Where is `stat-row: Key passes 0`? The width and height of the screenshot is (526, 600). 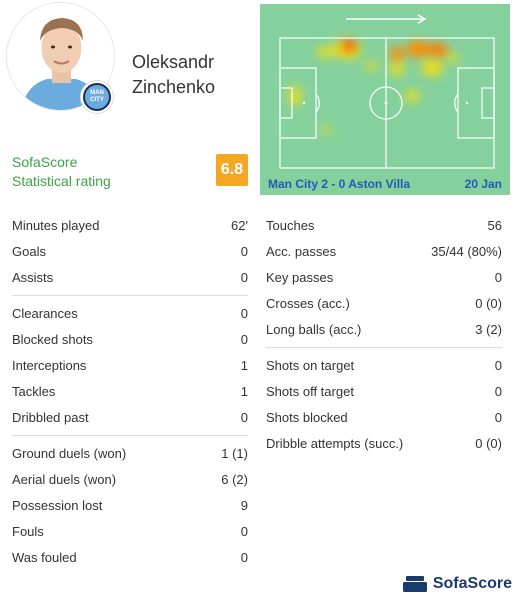
stat-row: Key passes 0 is located at coordinates (384, 278).